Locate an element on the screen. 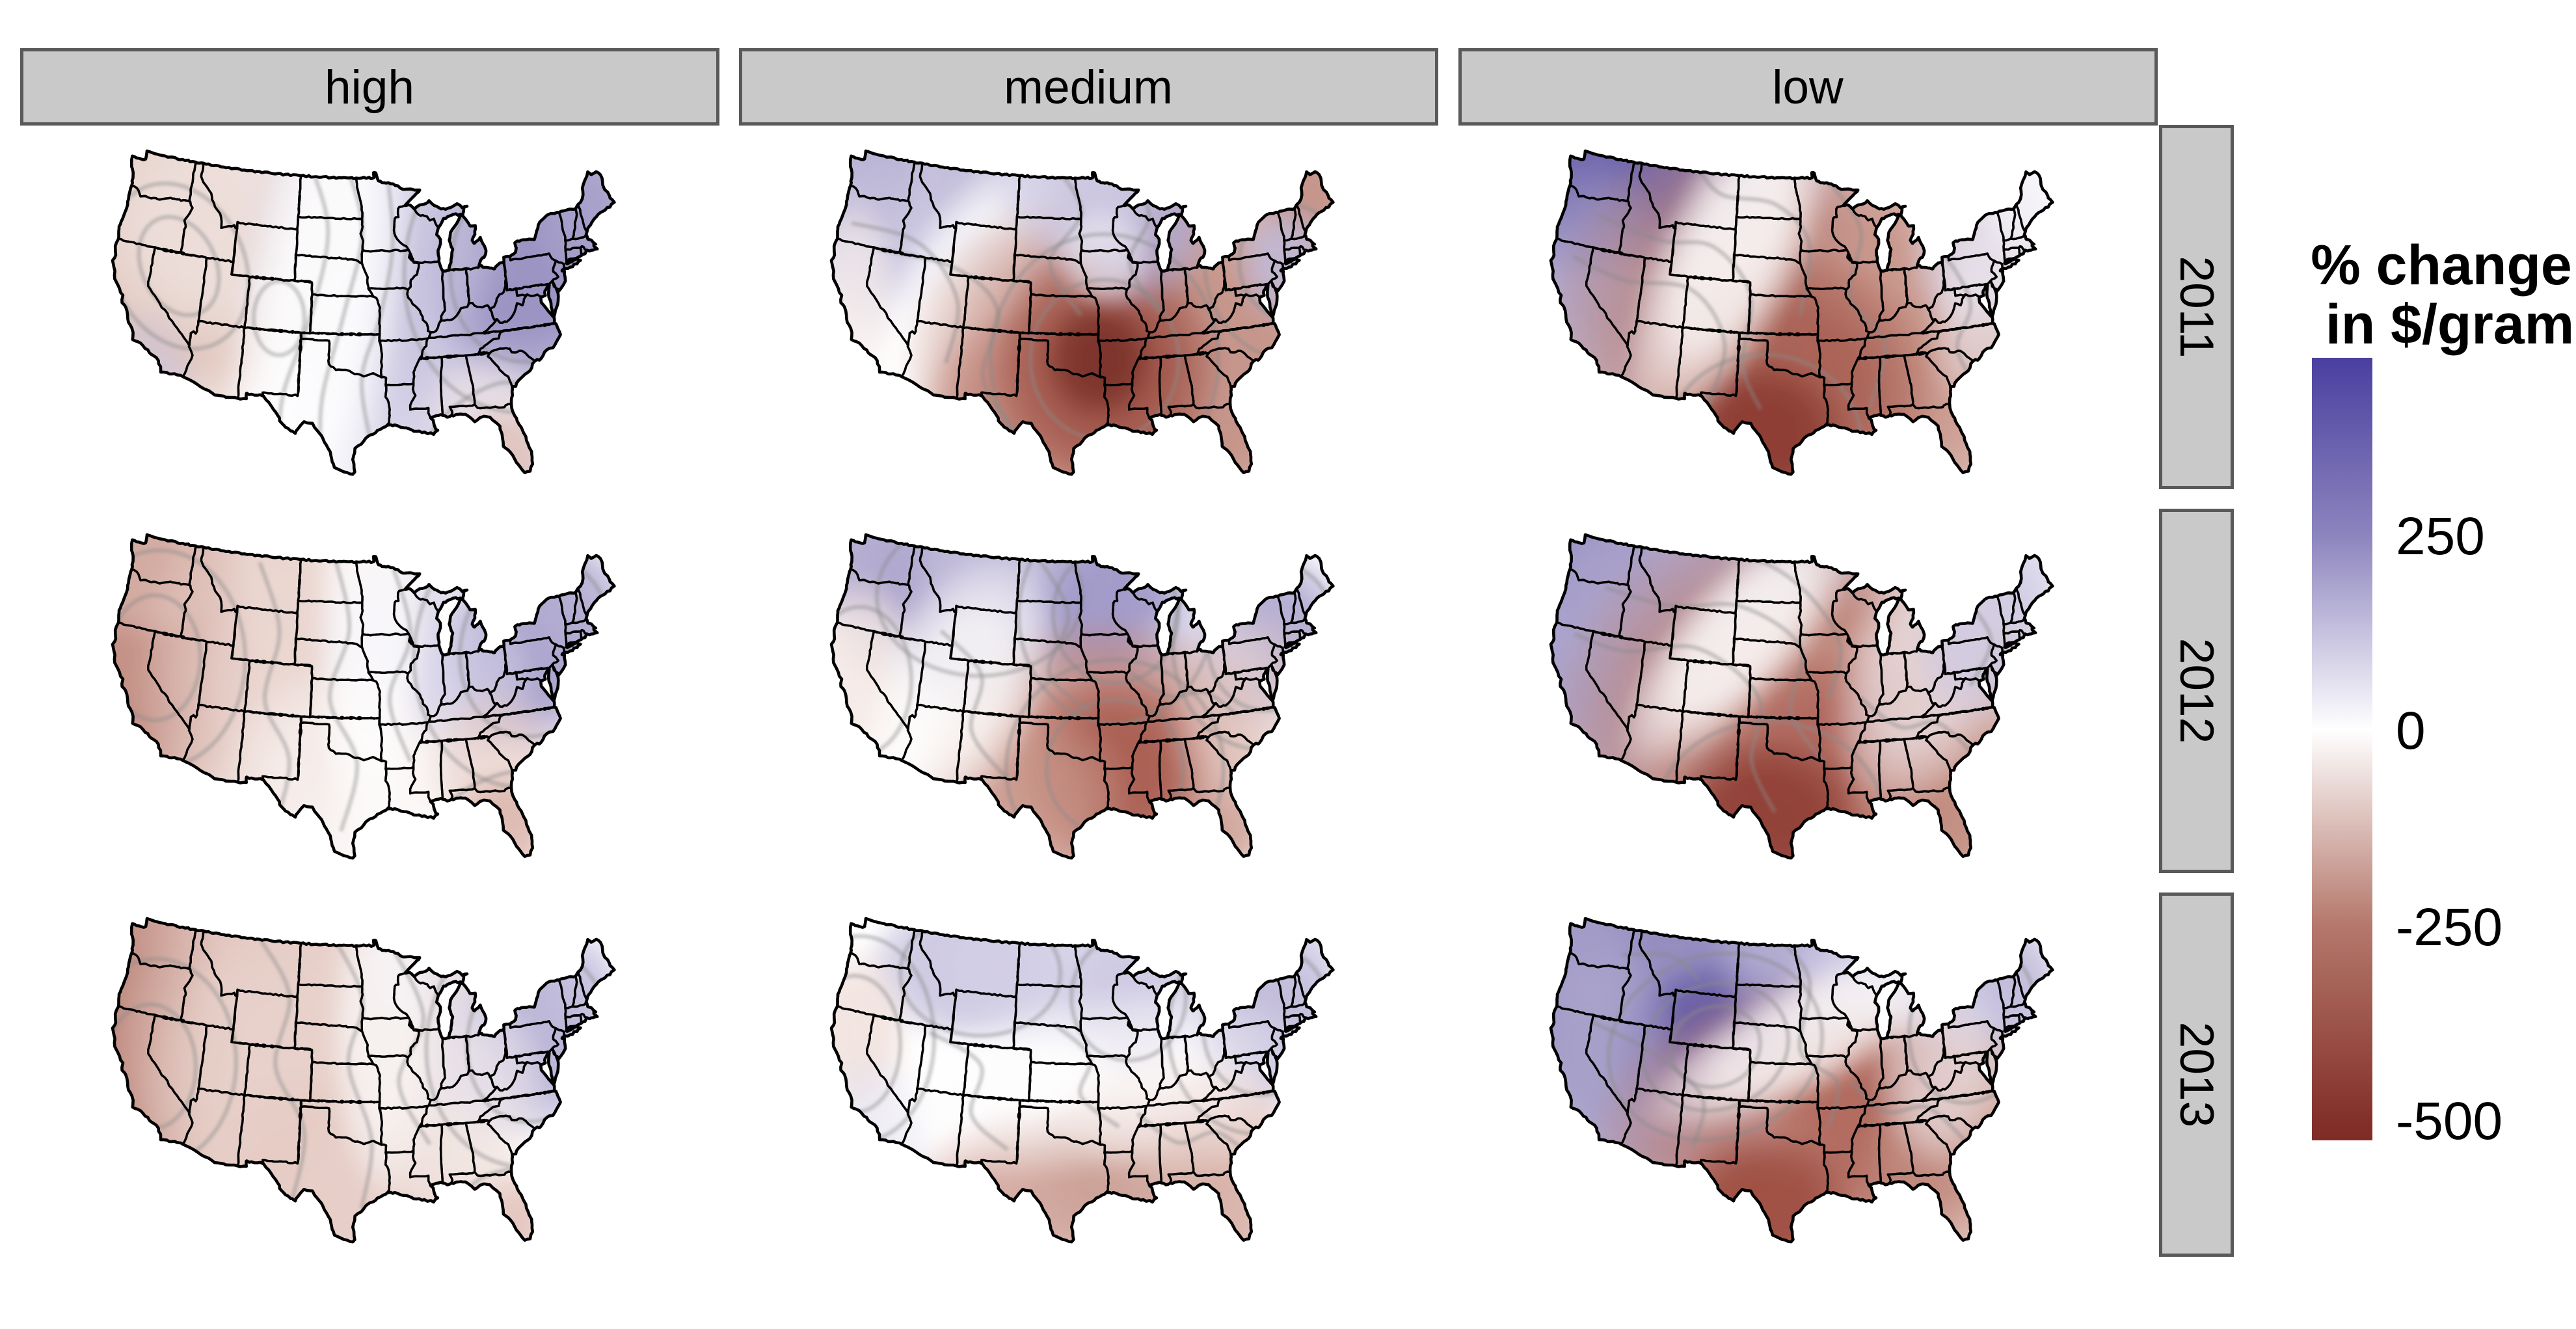 Image resolution: width=2576 pixels, height=1329 pixels. svg-text: 0 is located at coordinates (2411, 730).